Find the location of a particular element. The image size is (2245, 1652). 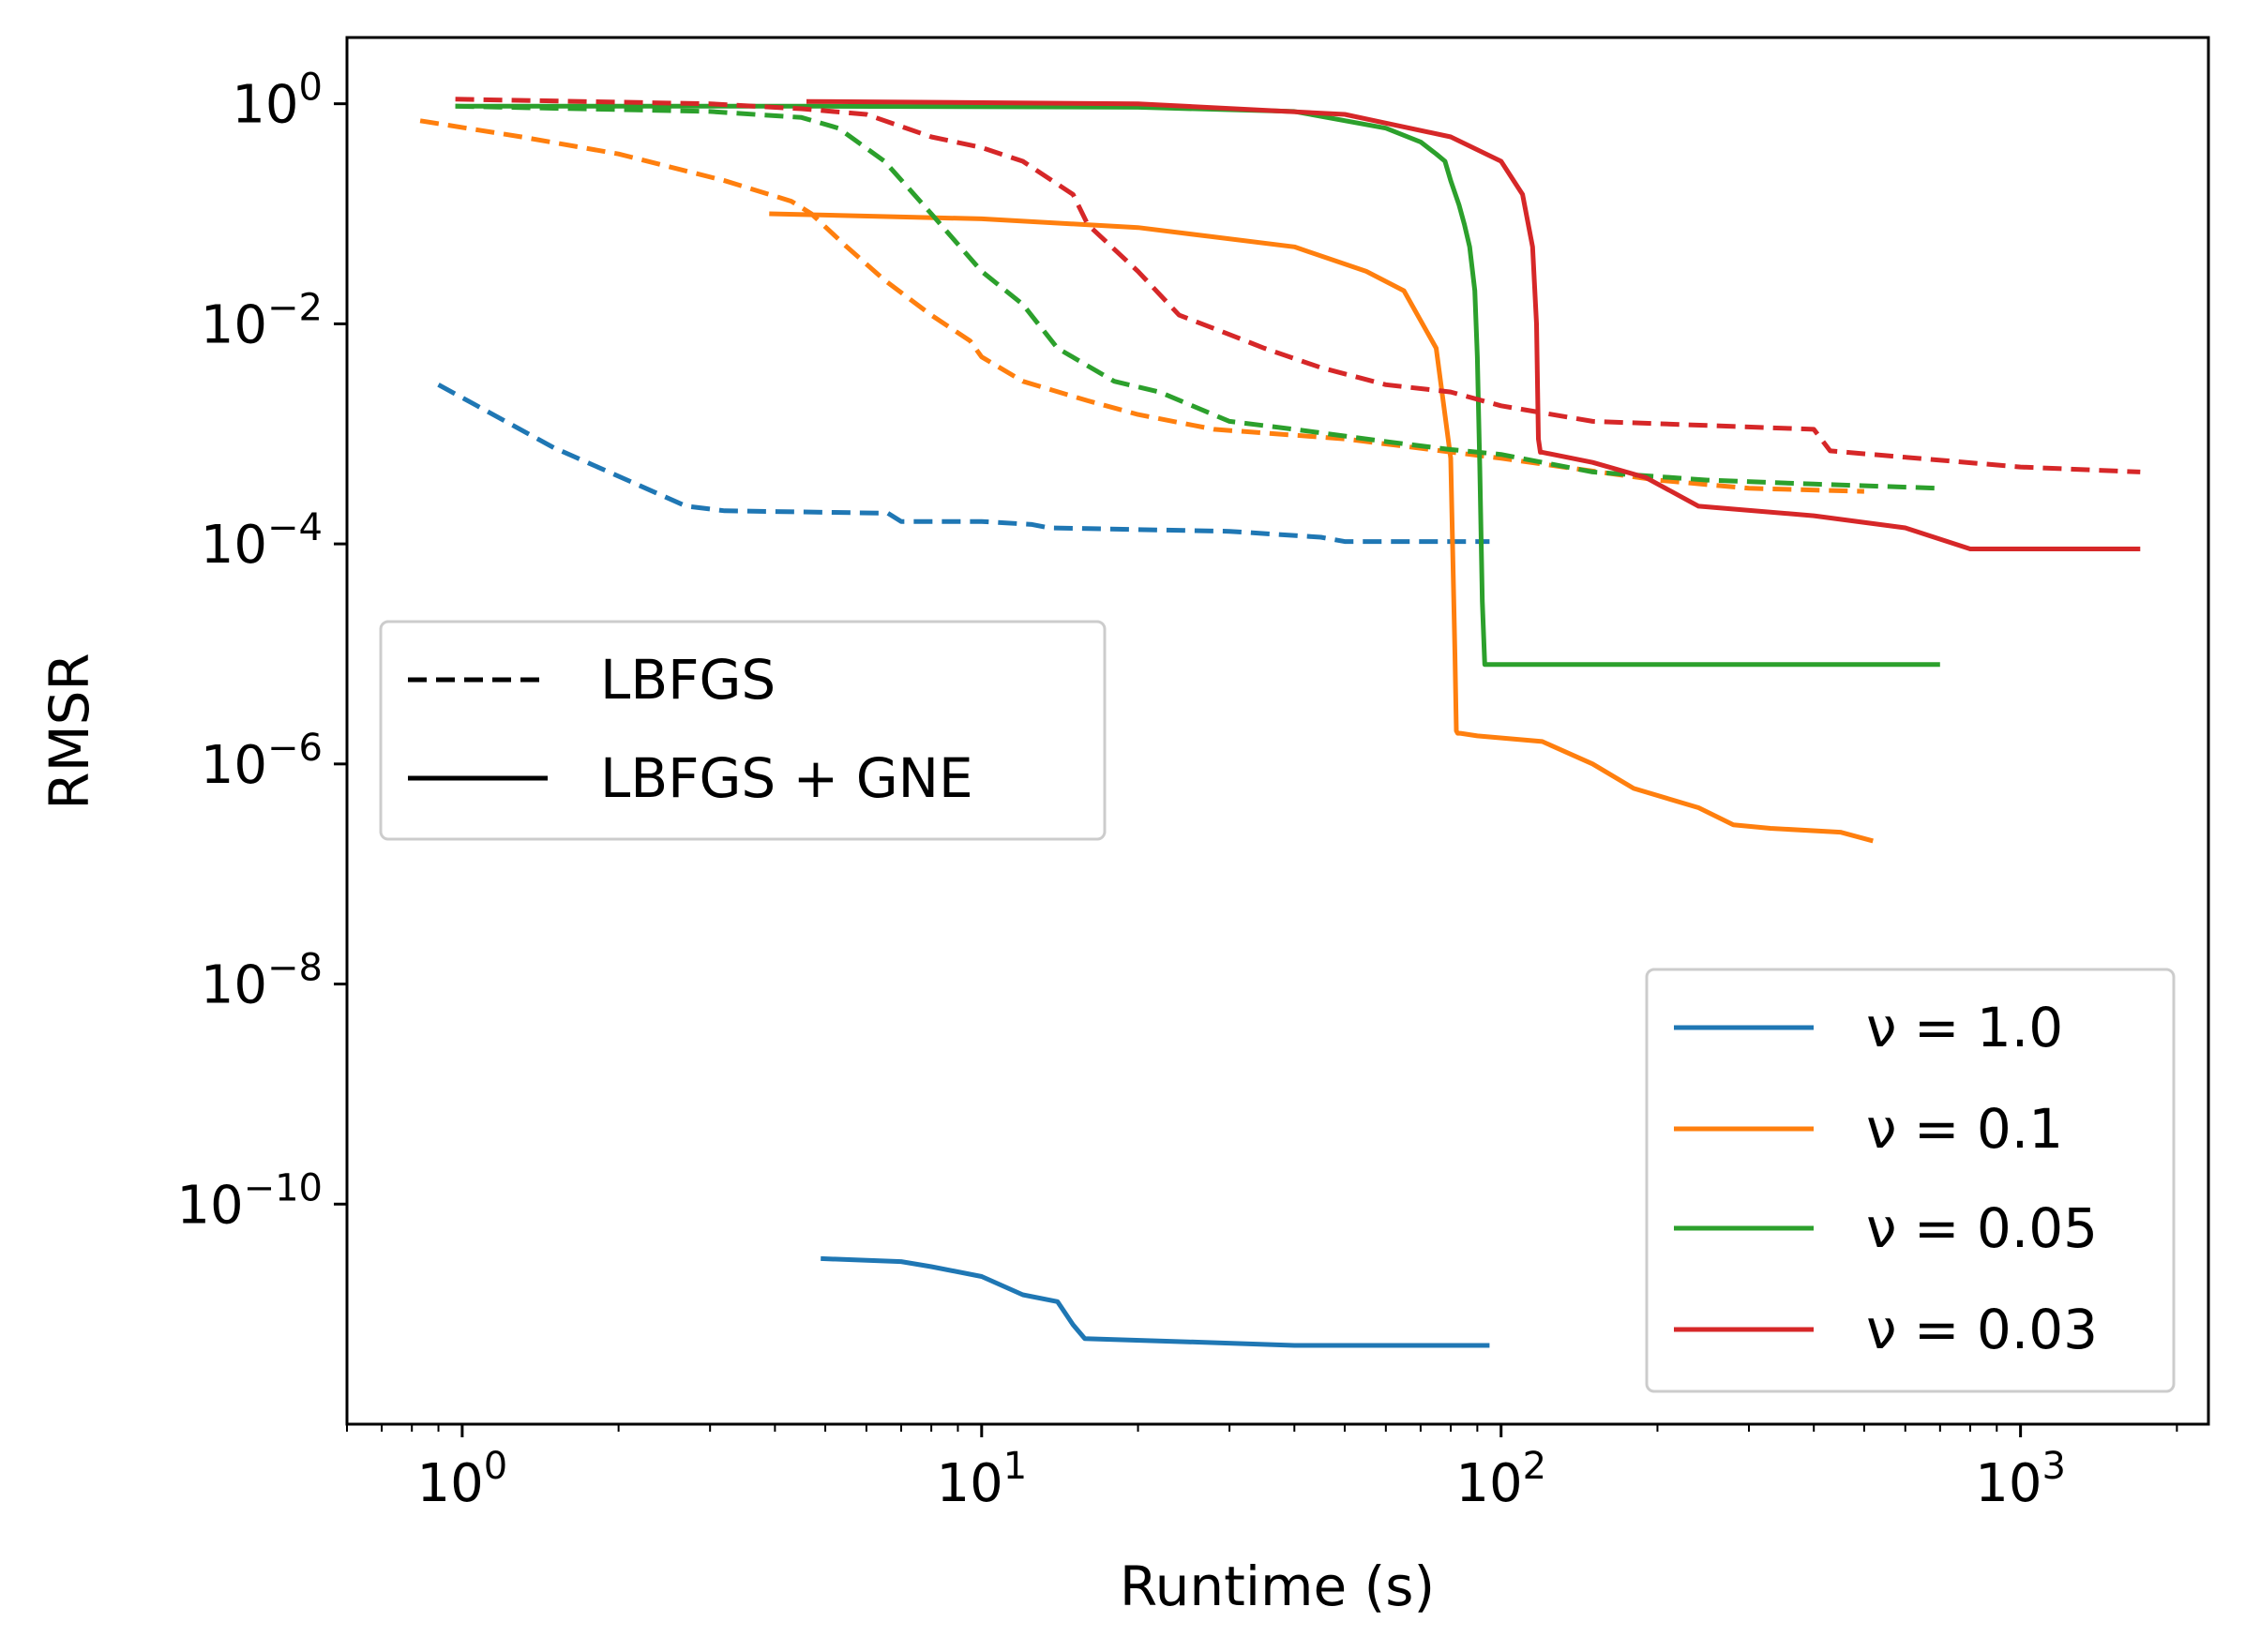

y-axis: 10⁰ 10⁻² 10⁻⁴ 10⁻⁶ 10⁻⁸ 10⁻¹⁰ is located at coordinates (262, 651).